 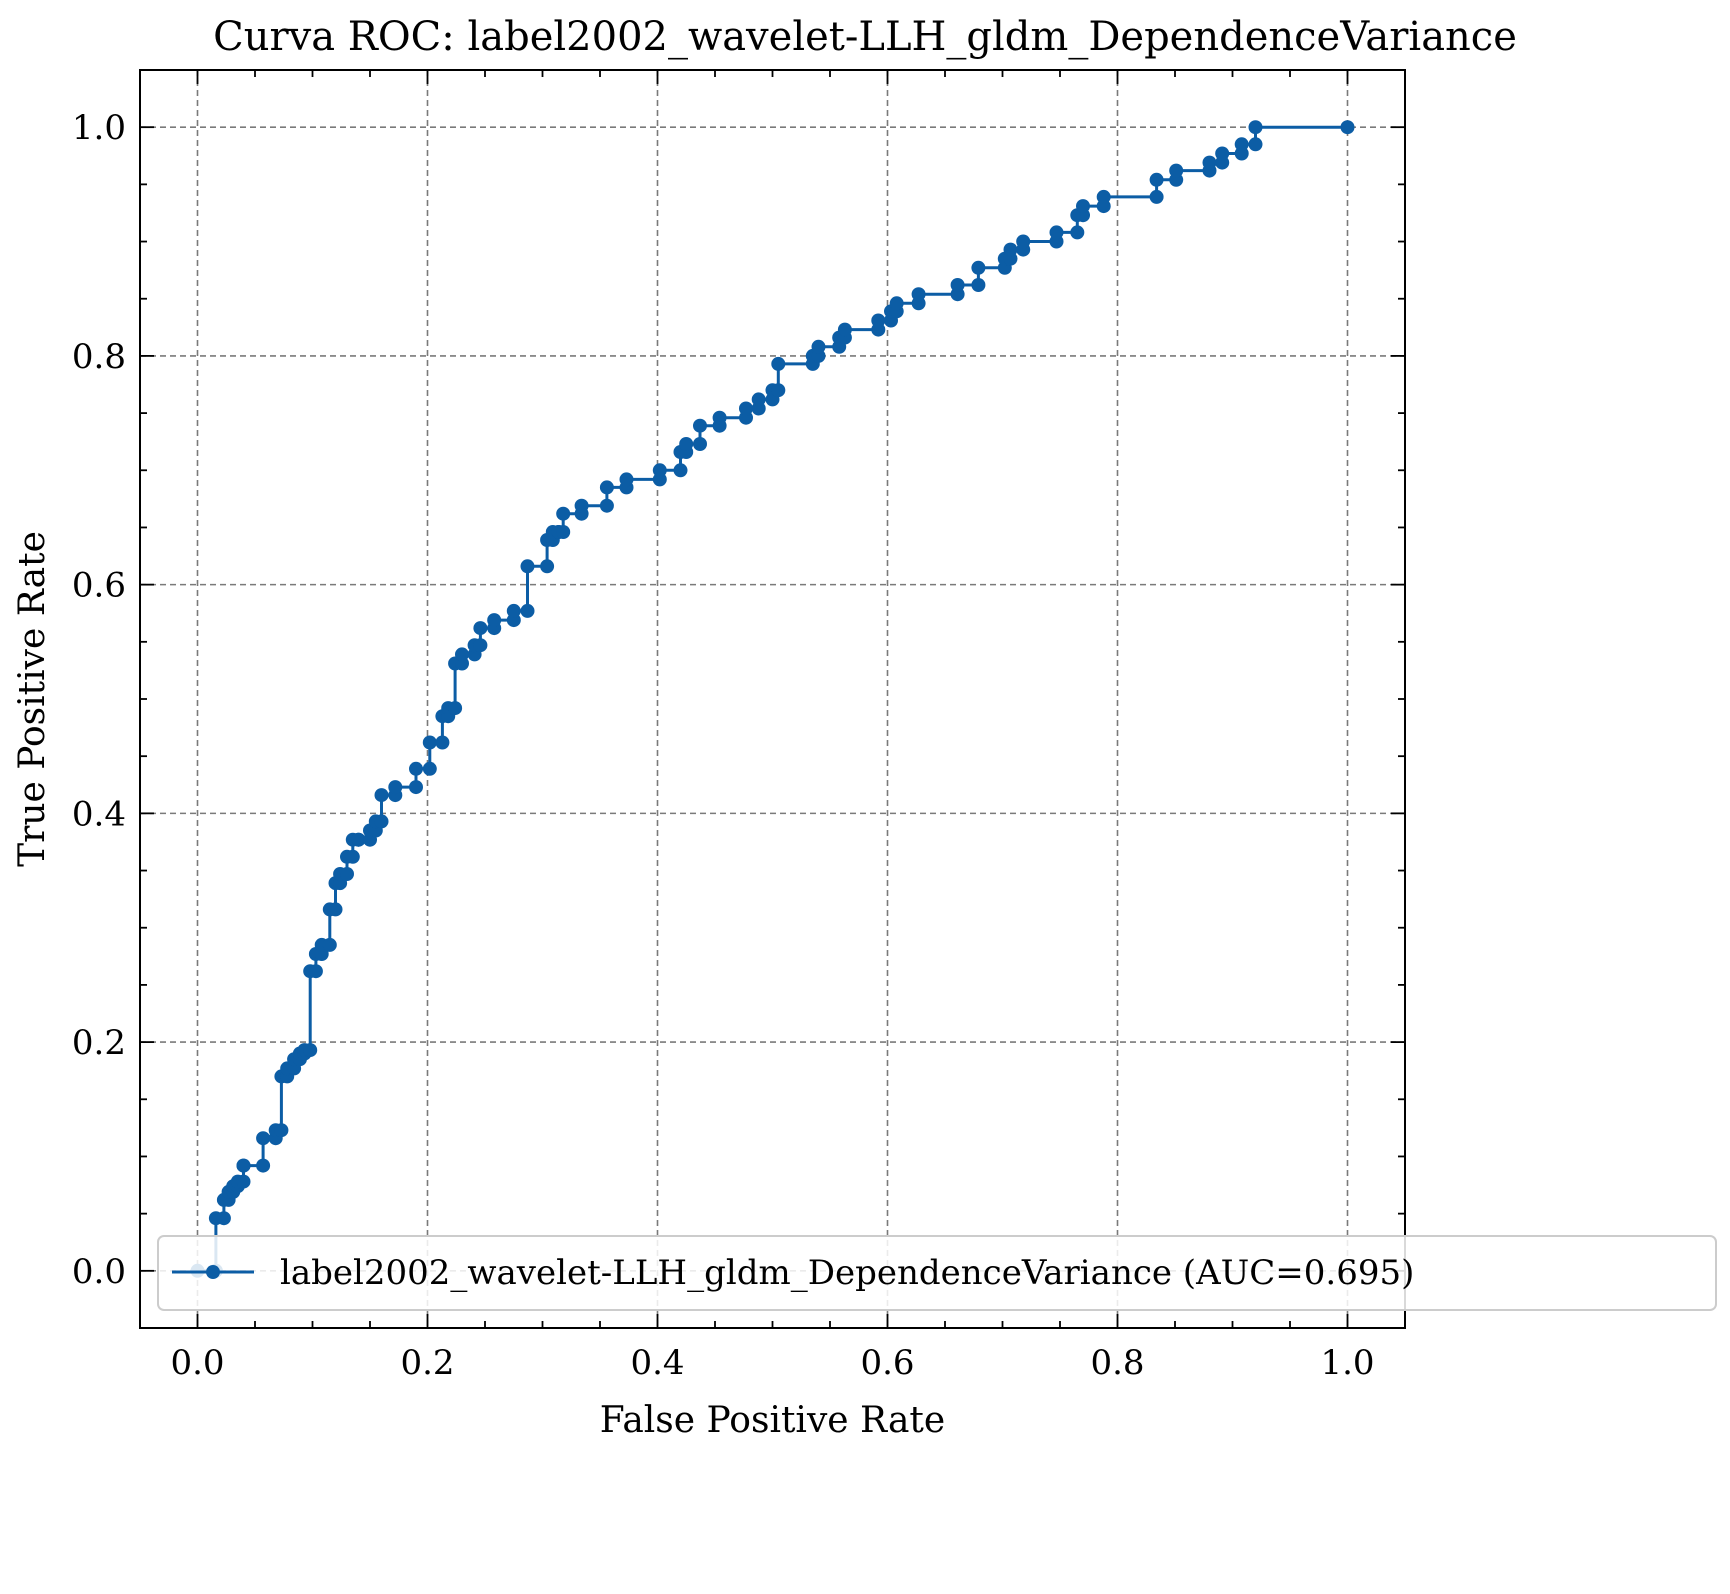 I want to click on y-tick-label: 0.4, so click(x=99, y=814).